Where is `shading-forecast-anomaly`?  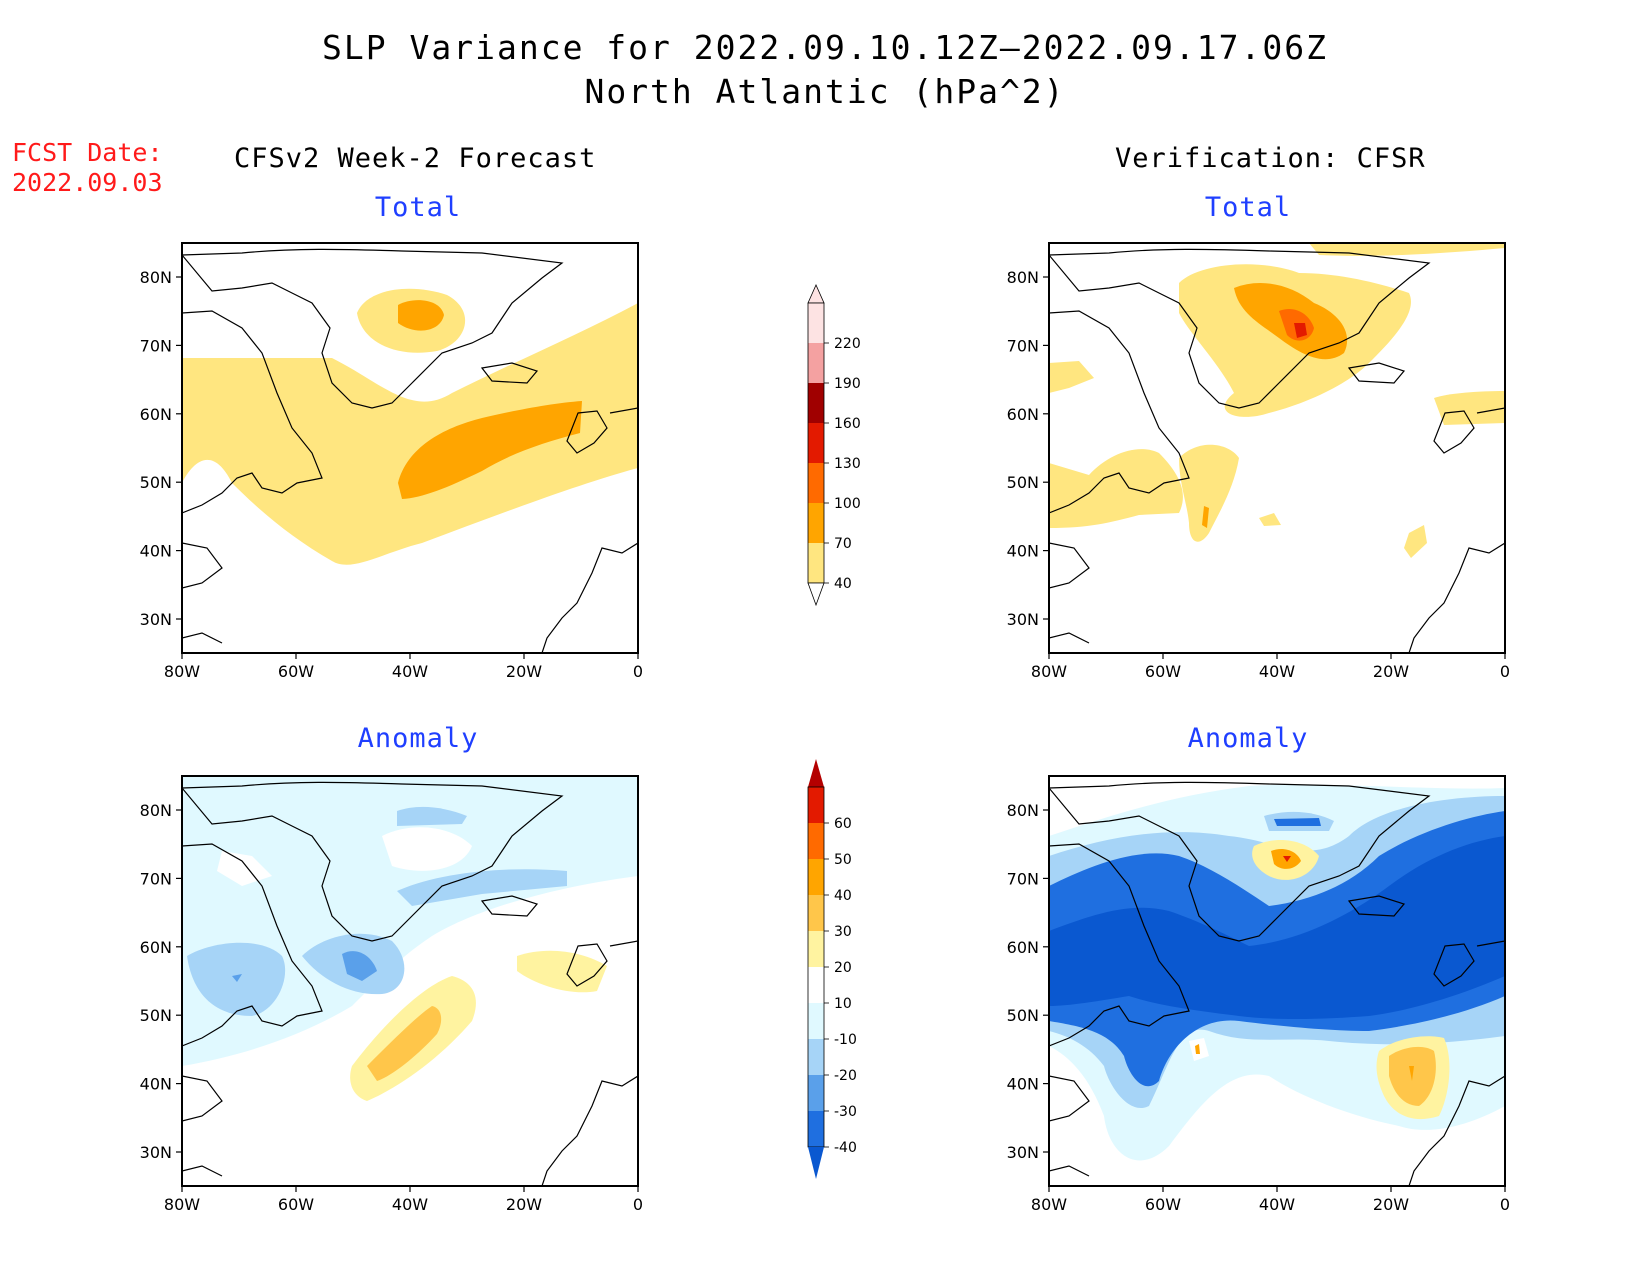
shading-forecast-anomaly is located at coordinates (410, 981).